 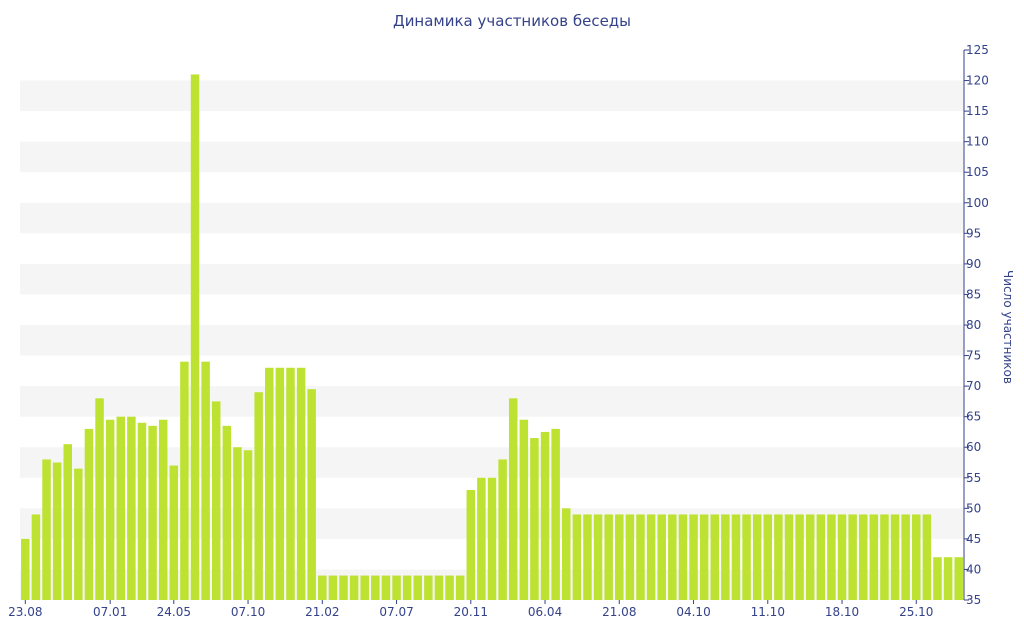 I want to click on y-tick-label: 35, so click(x=973, y=600).